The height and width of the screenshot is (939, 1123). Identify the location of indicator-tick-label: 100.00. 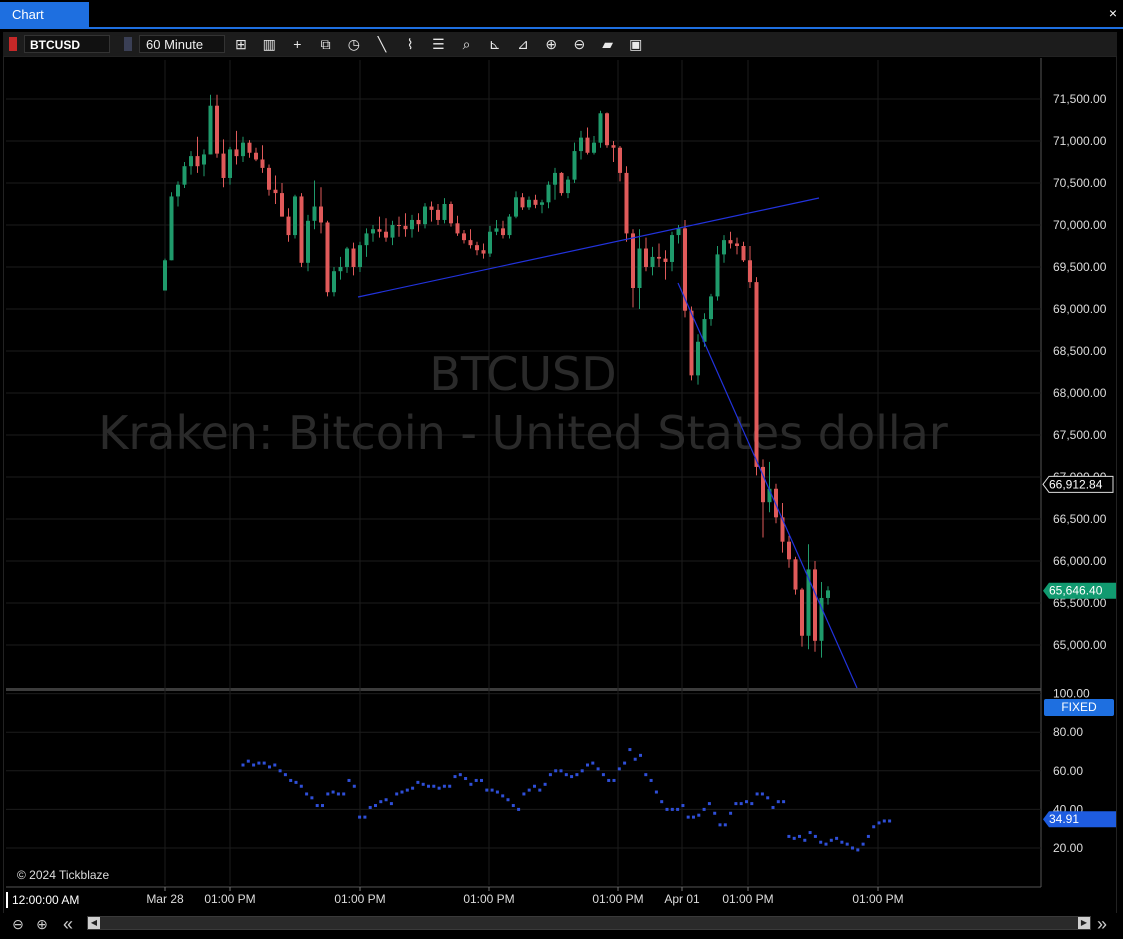
(1071, 694).